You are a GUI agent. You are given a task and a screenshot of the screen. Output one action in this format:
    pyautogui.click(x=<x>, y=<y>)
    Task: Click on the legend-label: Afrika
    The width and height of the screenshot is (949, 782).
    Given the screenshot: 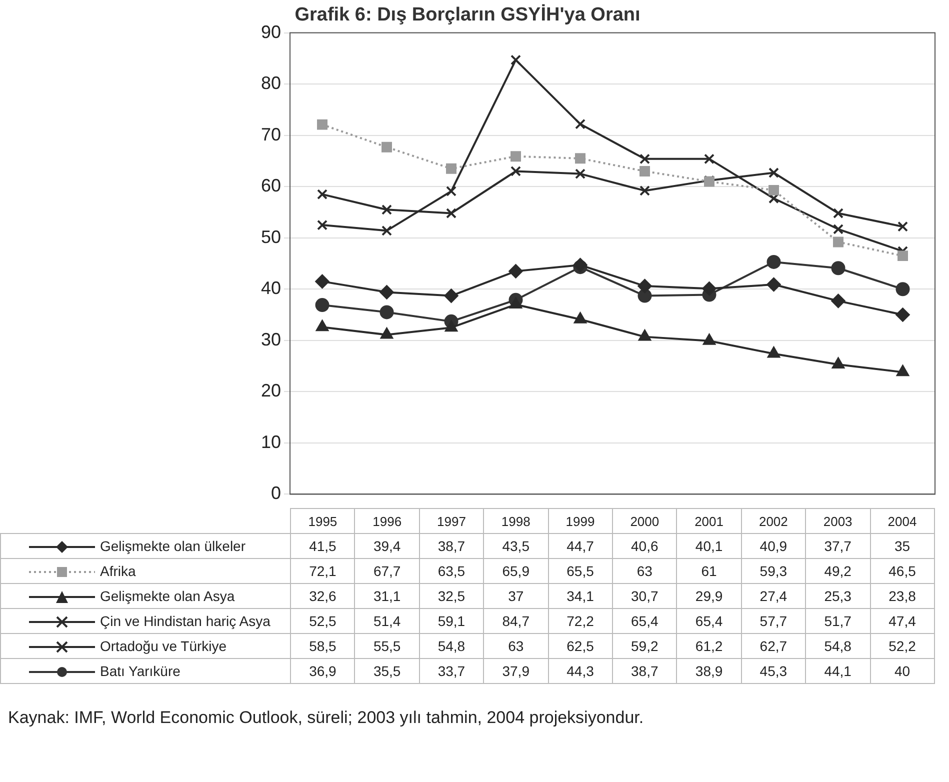 What is the action you would take?
    pyautogui.click(x=145, y=571)
    